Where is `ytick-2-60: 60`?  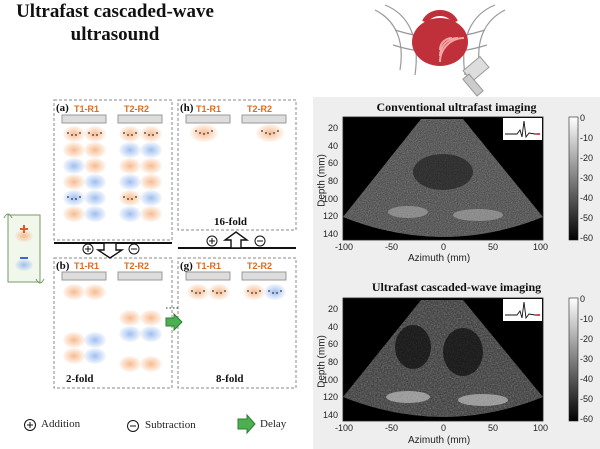
ytick-2-60: 60 is located at coordinates (333, 344).